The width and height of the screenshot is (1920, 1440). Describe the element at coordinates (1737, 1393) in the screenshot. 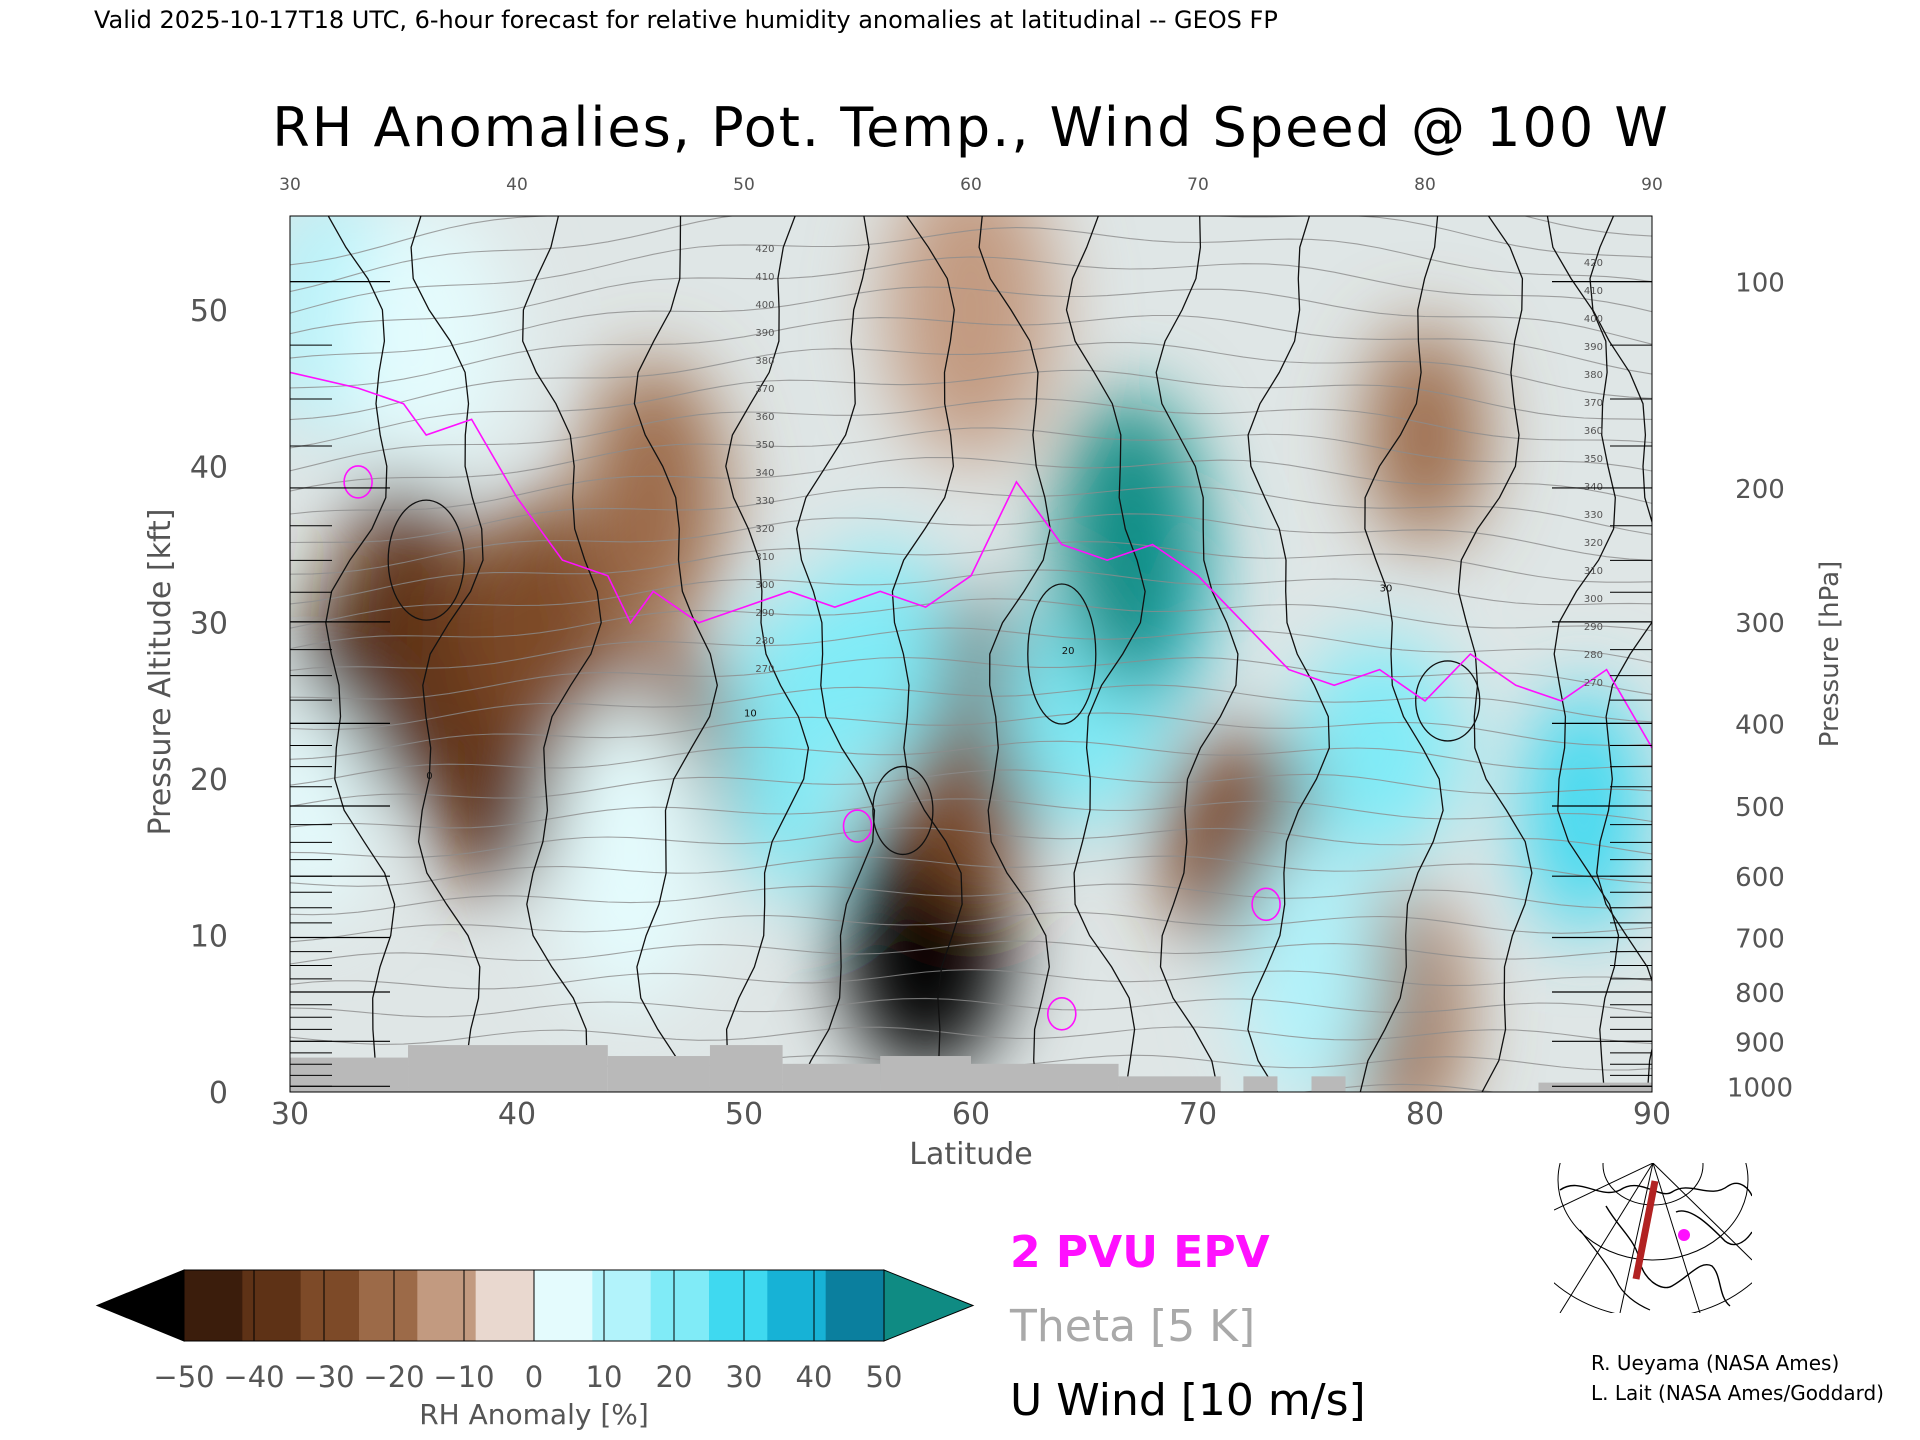

I see `credit-line-2: L. Lait (NASA Ames/Goddard)` at that location.